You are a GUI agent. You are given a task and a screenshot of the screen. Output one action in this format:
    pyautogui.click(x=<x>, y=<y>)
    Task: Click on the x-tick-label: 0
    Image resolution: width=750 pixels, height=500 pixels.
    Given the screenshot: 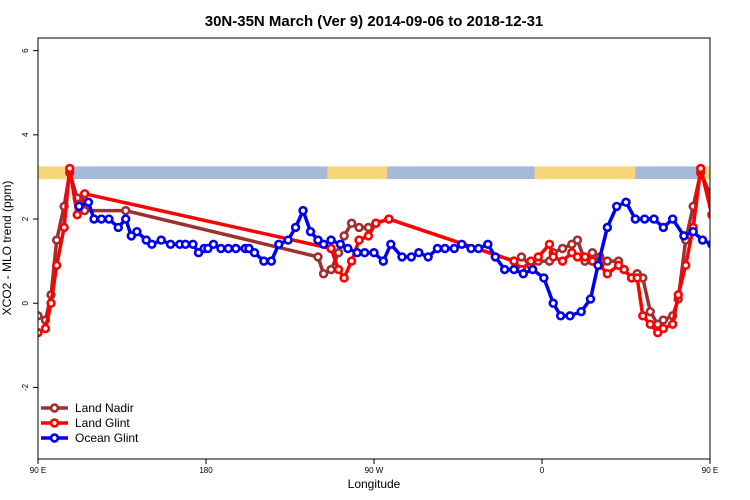 What is the action you would take?
    pyautogui.click(x=542, y=470)
    